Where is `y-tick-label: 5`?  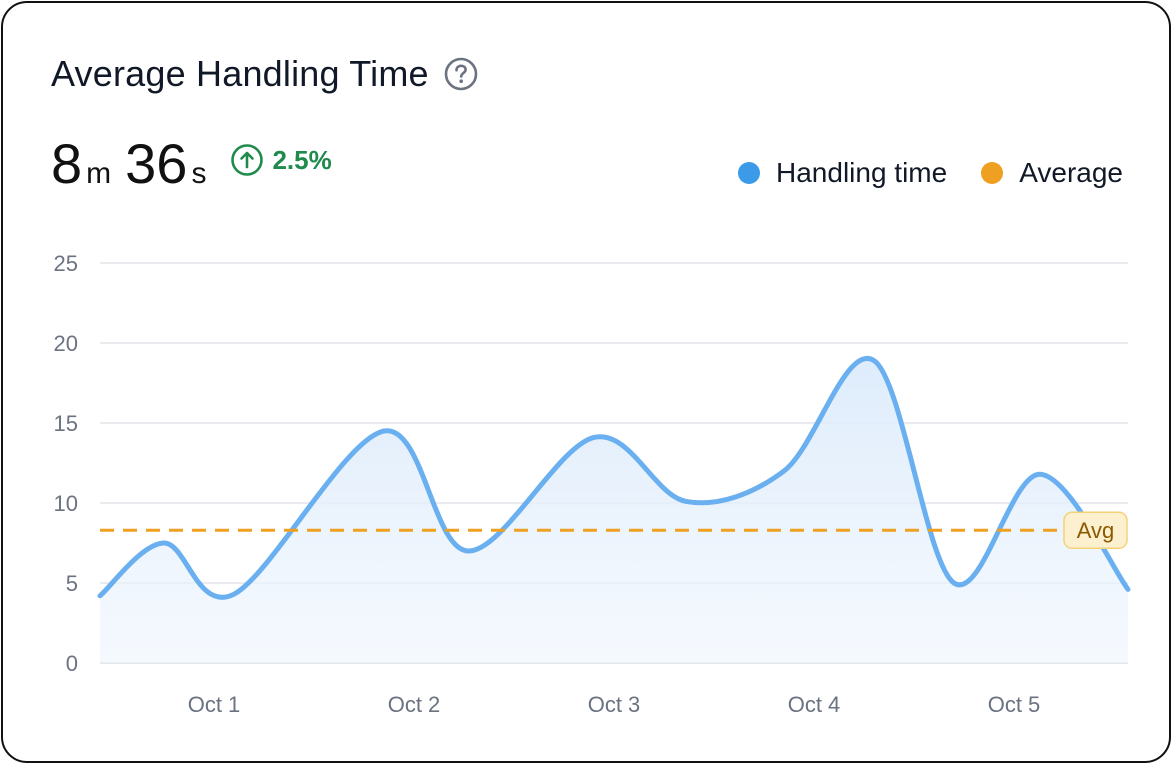 y-tick-label: 5 is located at coordinates (72, 583).